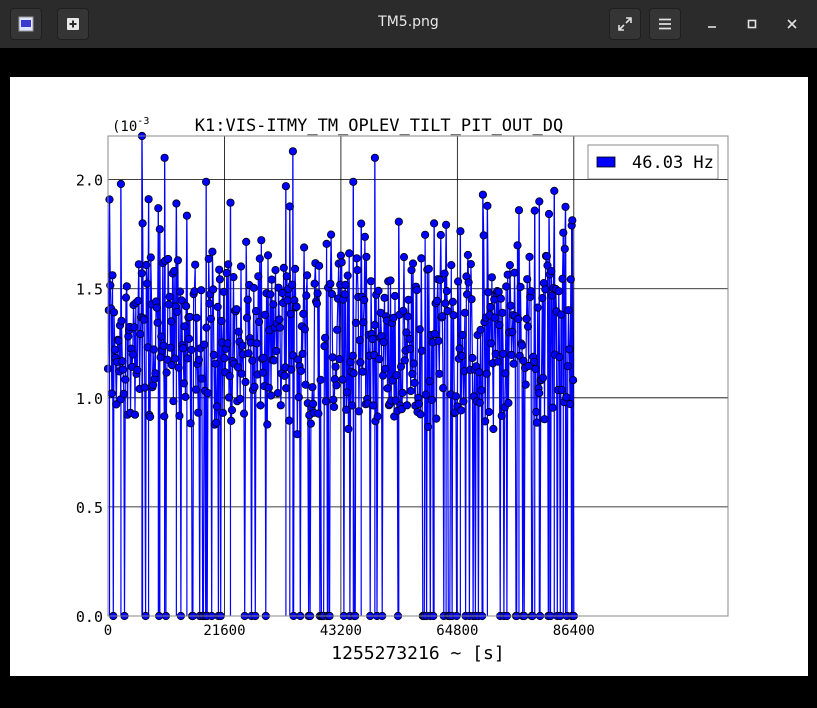 This screenshot has width=817, height=708. What do you see at coordinates (89, 290) in the screenshot?
I see `y-tick-label: 1.5` at bounding box center [89, 290].